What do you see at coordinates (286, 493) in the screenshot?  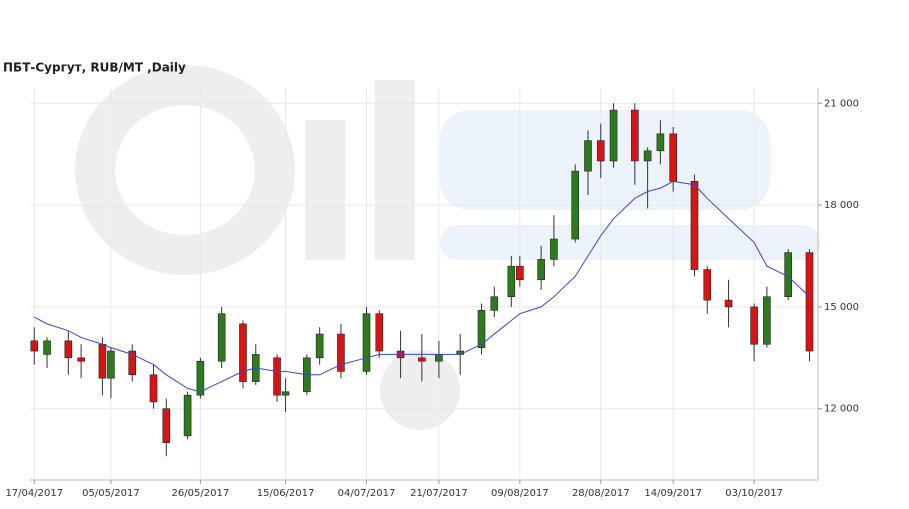 I see `x-tick-label: 15/06/2017` at bounding box center [286, 493].